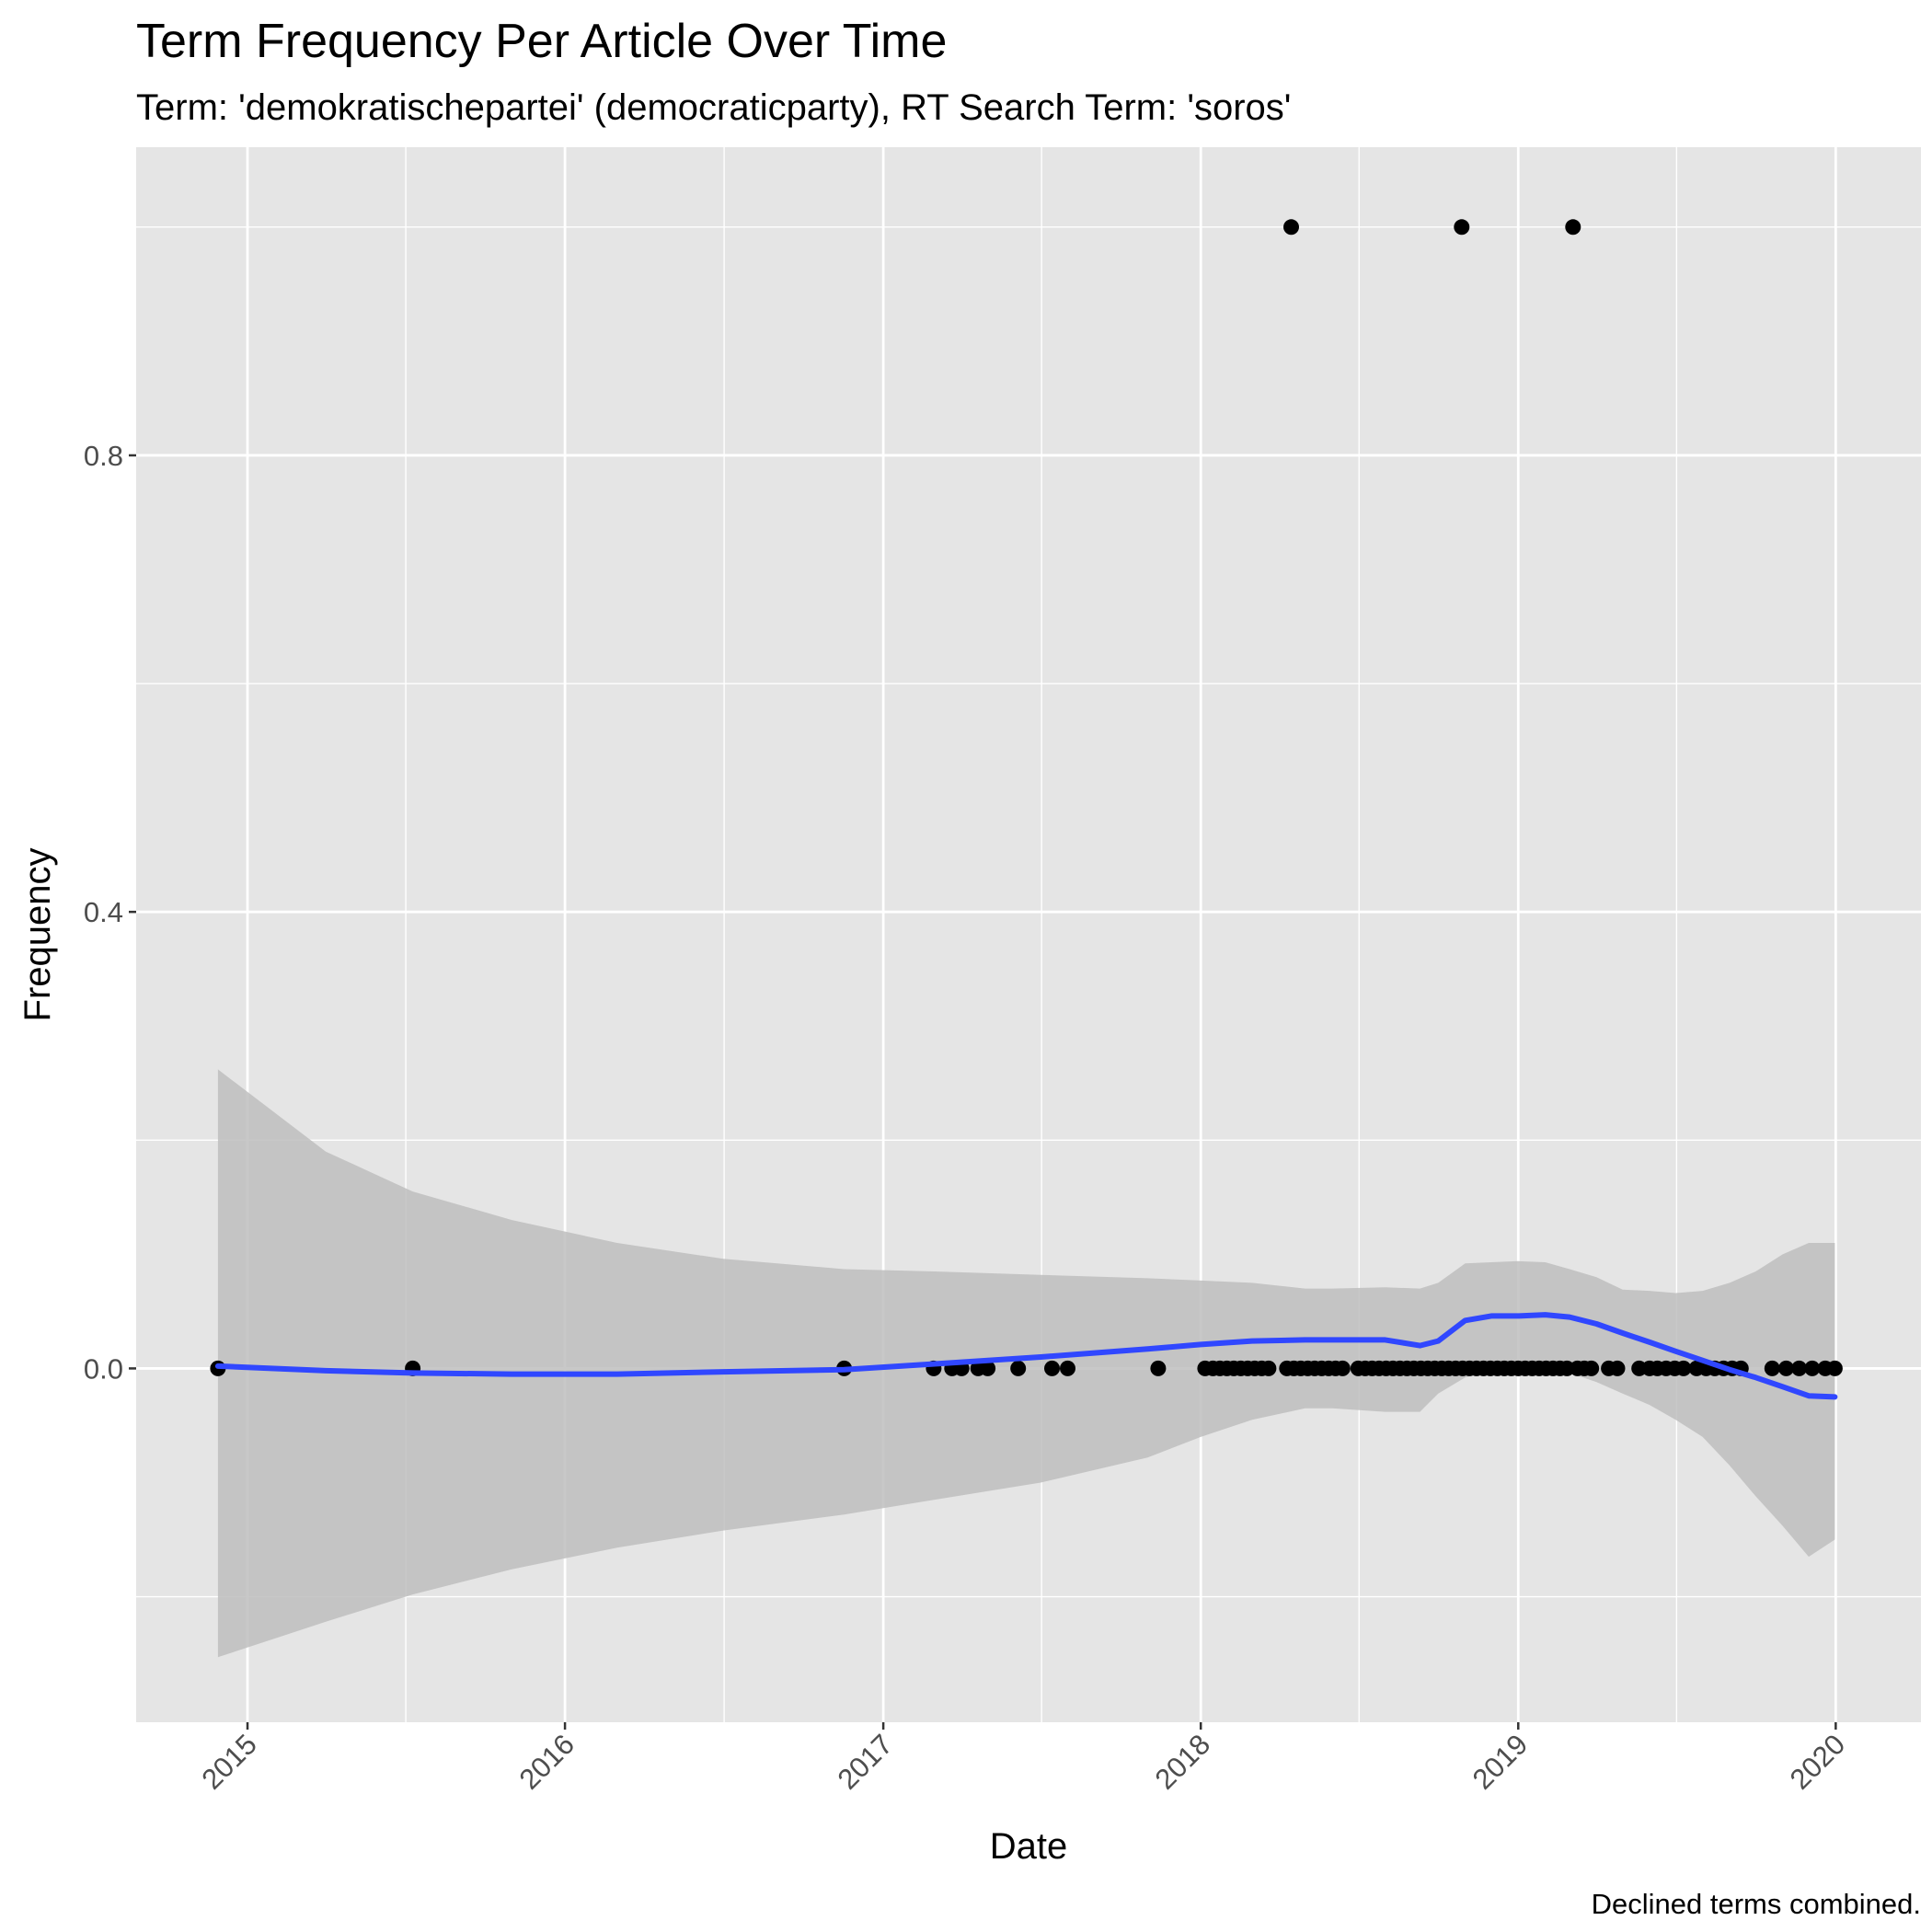 This screenshot has width=1932, height=1932. I want to click on smooth-line, so click(1026, 1356).